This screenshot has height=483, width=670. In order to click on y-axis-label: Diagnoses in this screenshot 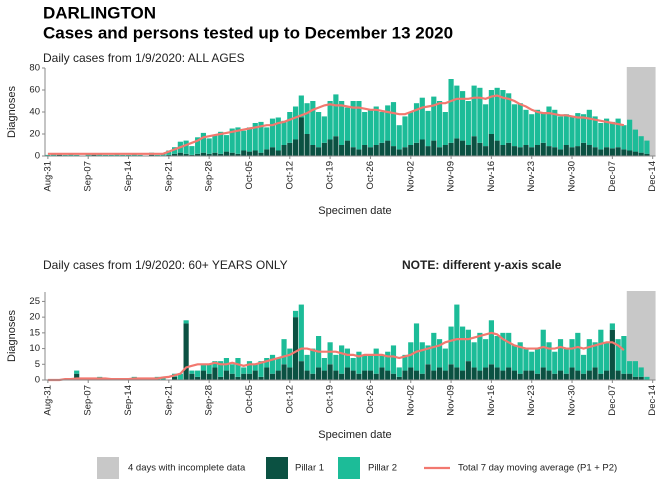, I will do `click(12, 336)`.